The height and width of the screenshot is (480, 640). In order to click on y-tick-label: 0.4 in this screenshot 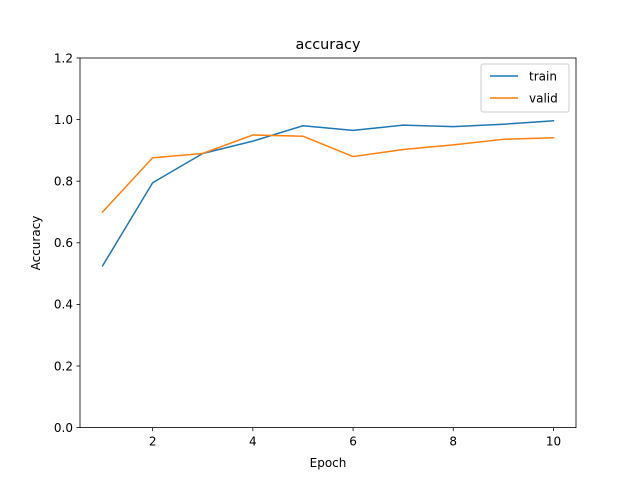, I will do `click(63, 305)`.